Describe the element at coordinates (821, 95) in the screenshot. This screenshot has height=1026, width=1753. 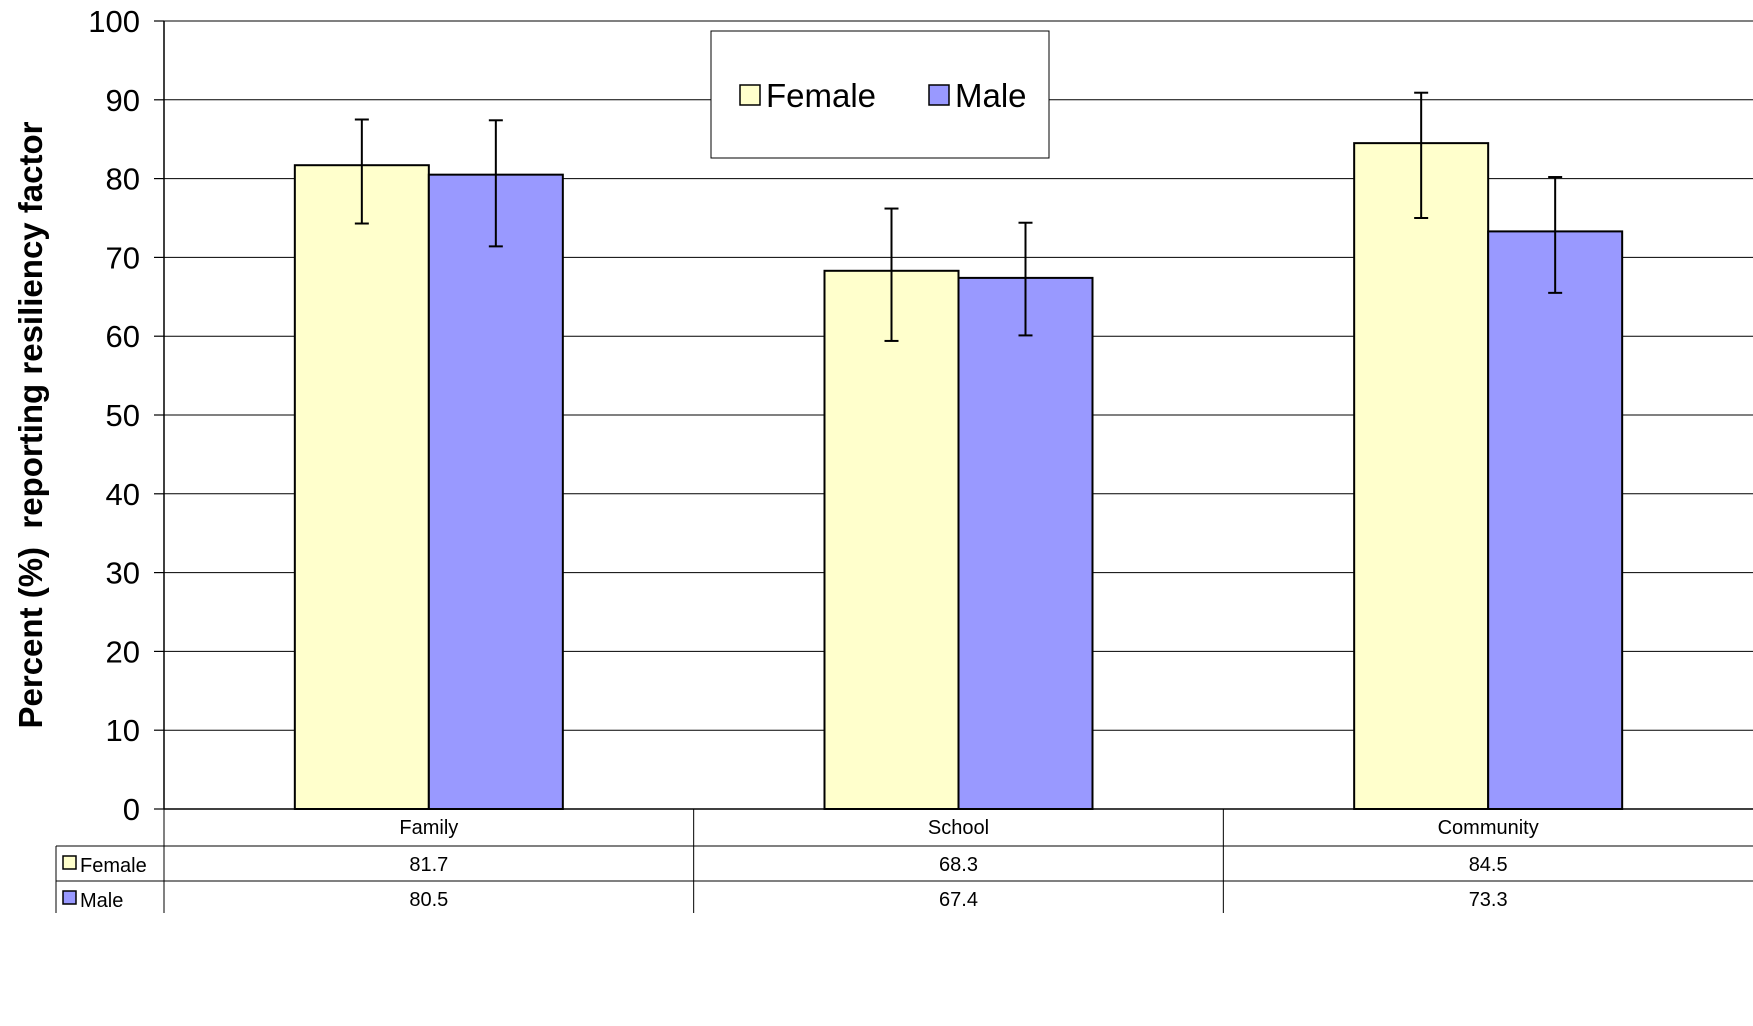
I see `legend-label-female: Female` at that location.